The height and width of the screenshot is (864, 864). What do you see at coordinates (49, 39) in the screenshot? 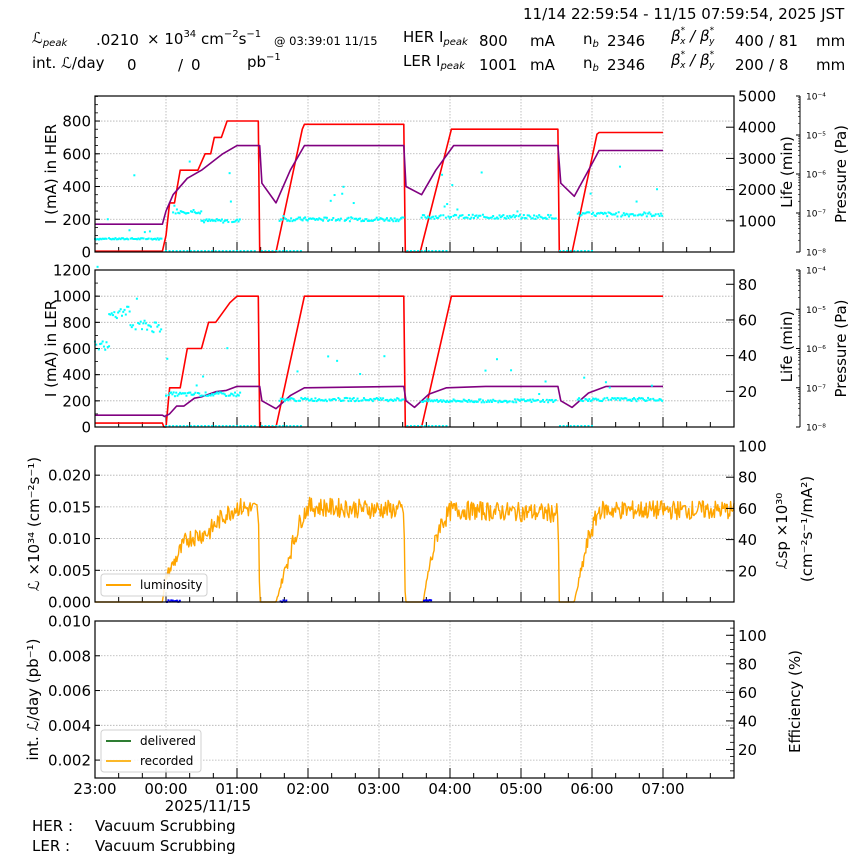
I see `lumi-peak-label: ℒpeak` at bounding box center [49, 39].